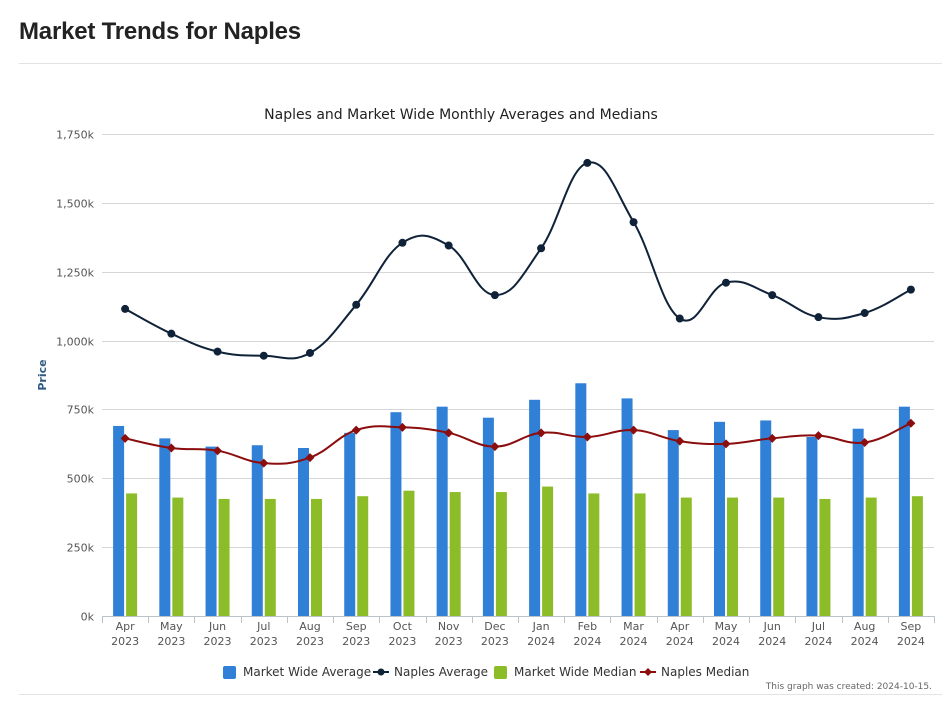 This screenshot has height=706, width=952. What do you see at coordinates (772, 626) in the screenshot?
I see `x-tick-month: Jun` at bounding box center [772, 626].